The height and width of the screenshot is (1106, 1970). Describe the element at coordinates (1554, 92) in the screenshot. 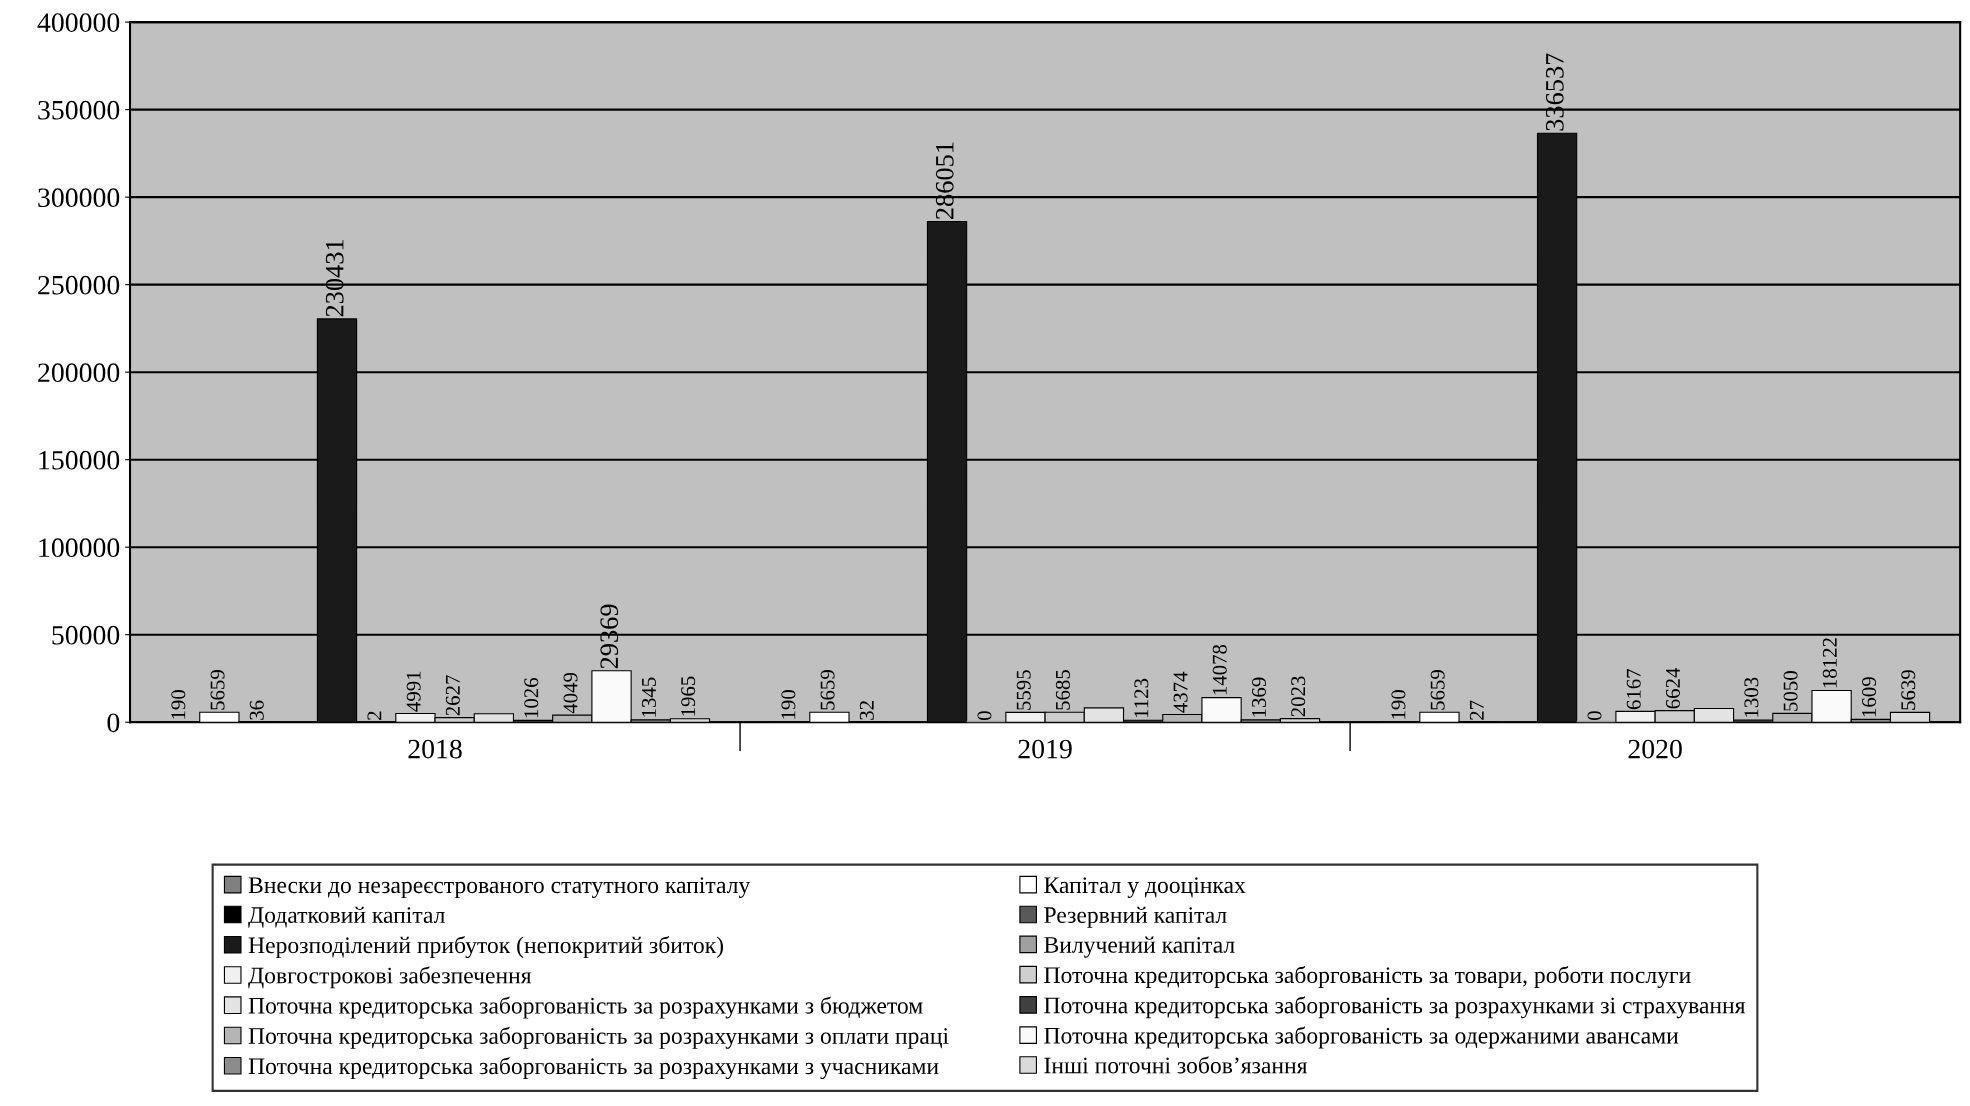

I see `data-label: 336537` at that location.